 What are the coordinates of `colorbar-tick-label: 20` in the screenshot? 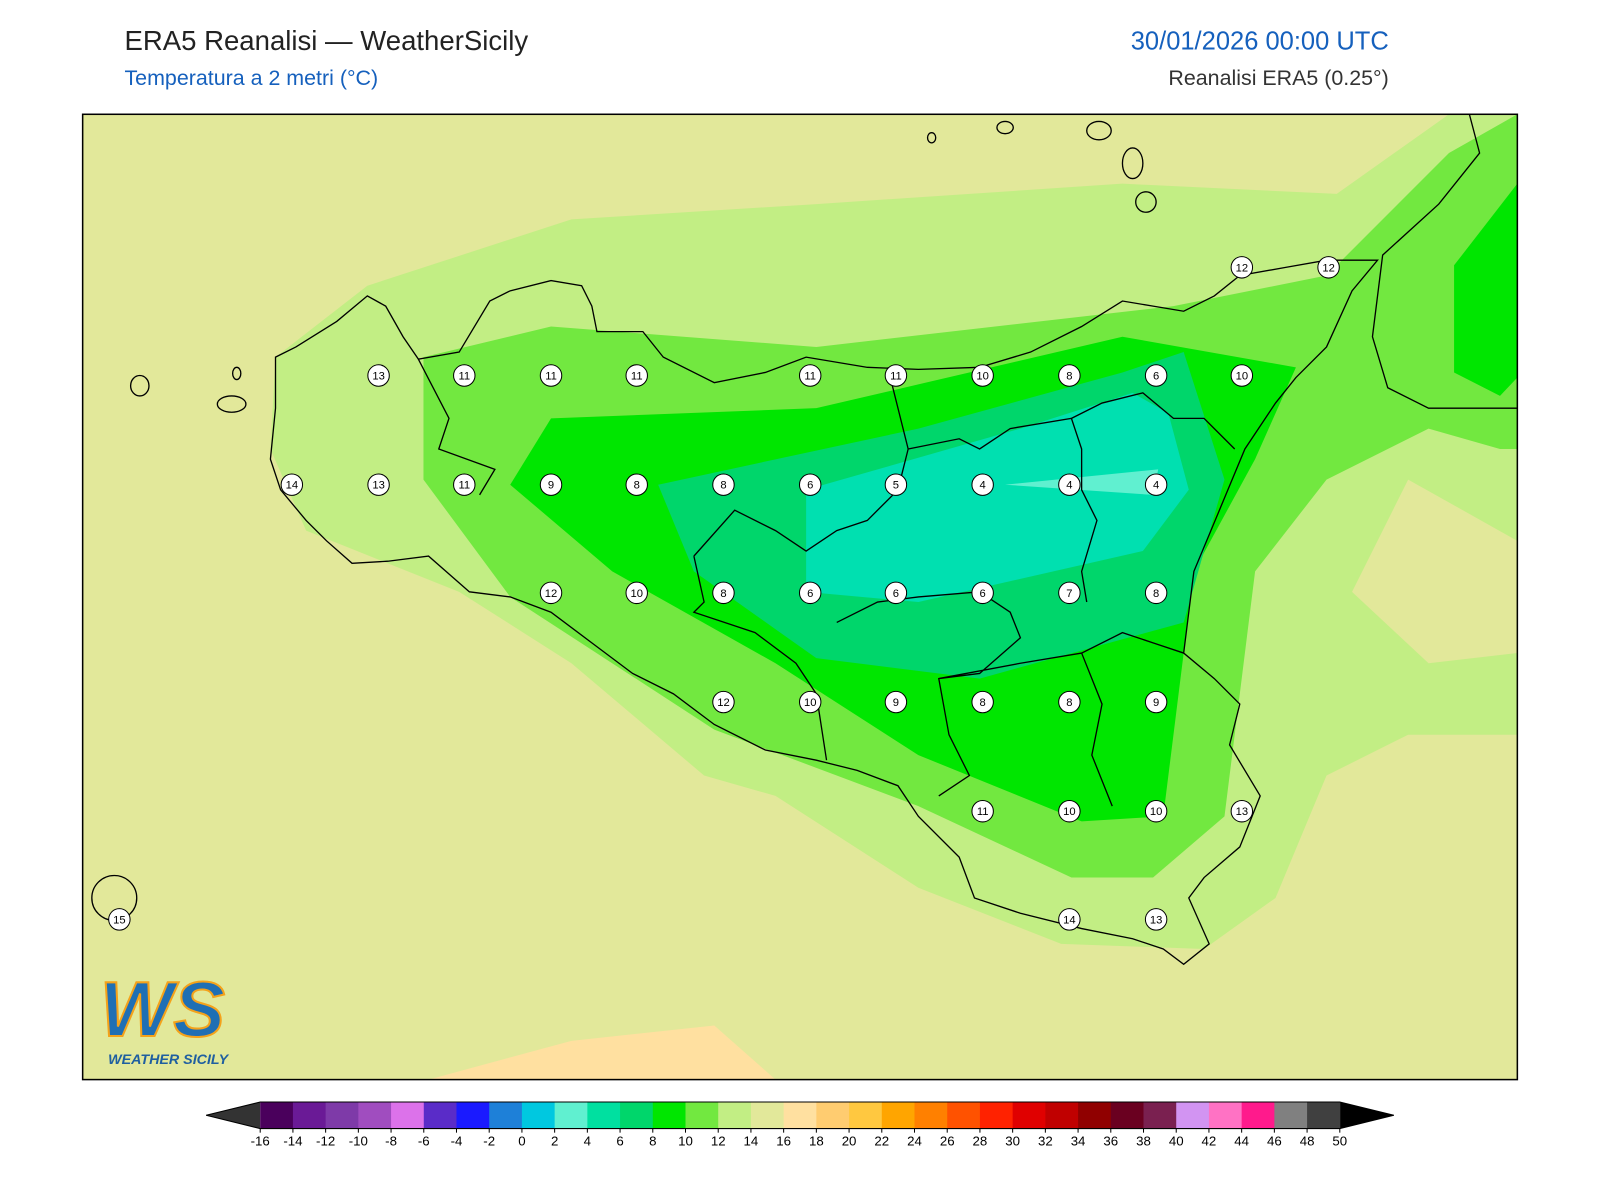 It's located at (849, 1140).